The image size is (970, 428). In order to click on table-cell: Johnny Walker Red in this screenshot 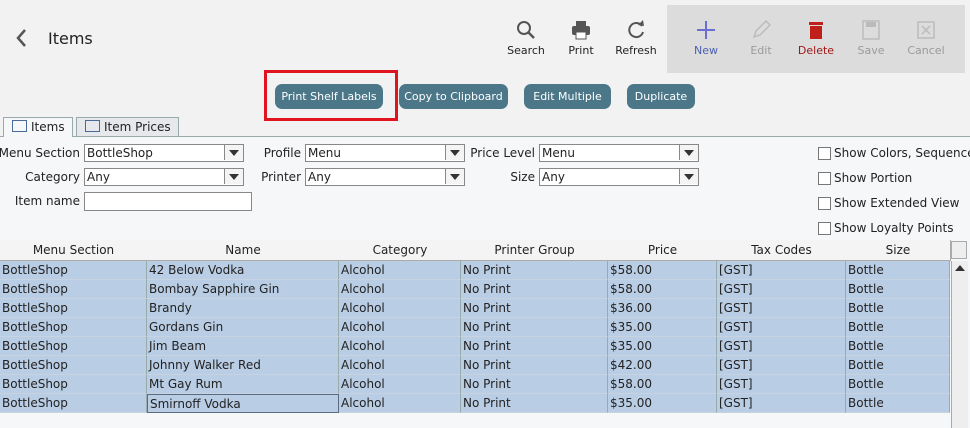, I will do `click(243, 365)`.